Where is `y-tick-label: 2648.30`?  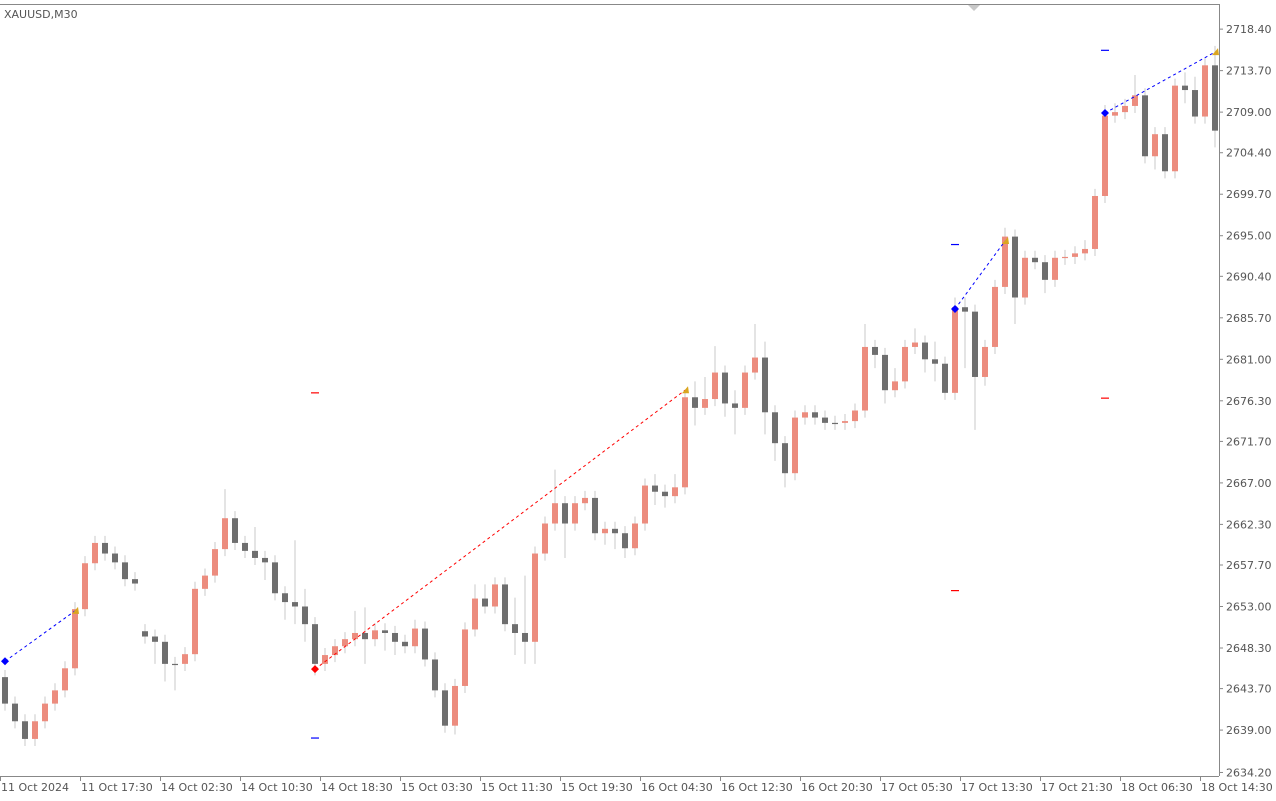
y-tick-label: 2648.30 is located at coordinates (1249, 648).